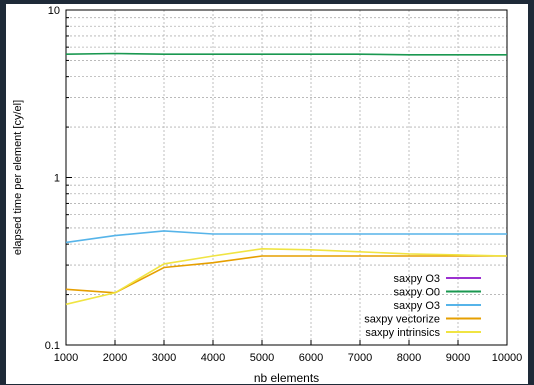 This screenshot has width=534, height=385. Describe the element at coordinates (286, 377) in the screenshot. I see `x-axis-label: nb elements` at that location.